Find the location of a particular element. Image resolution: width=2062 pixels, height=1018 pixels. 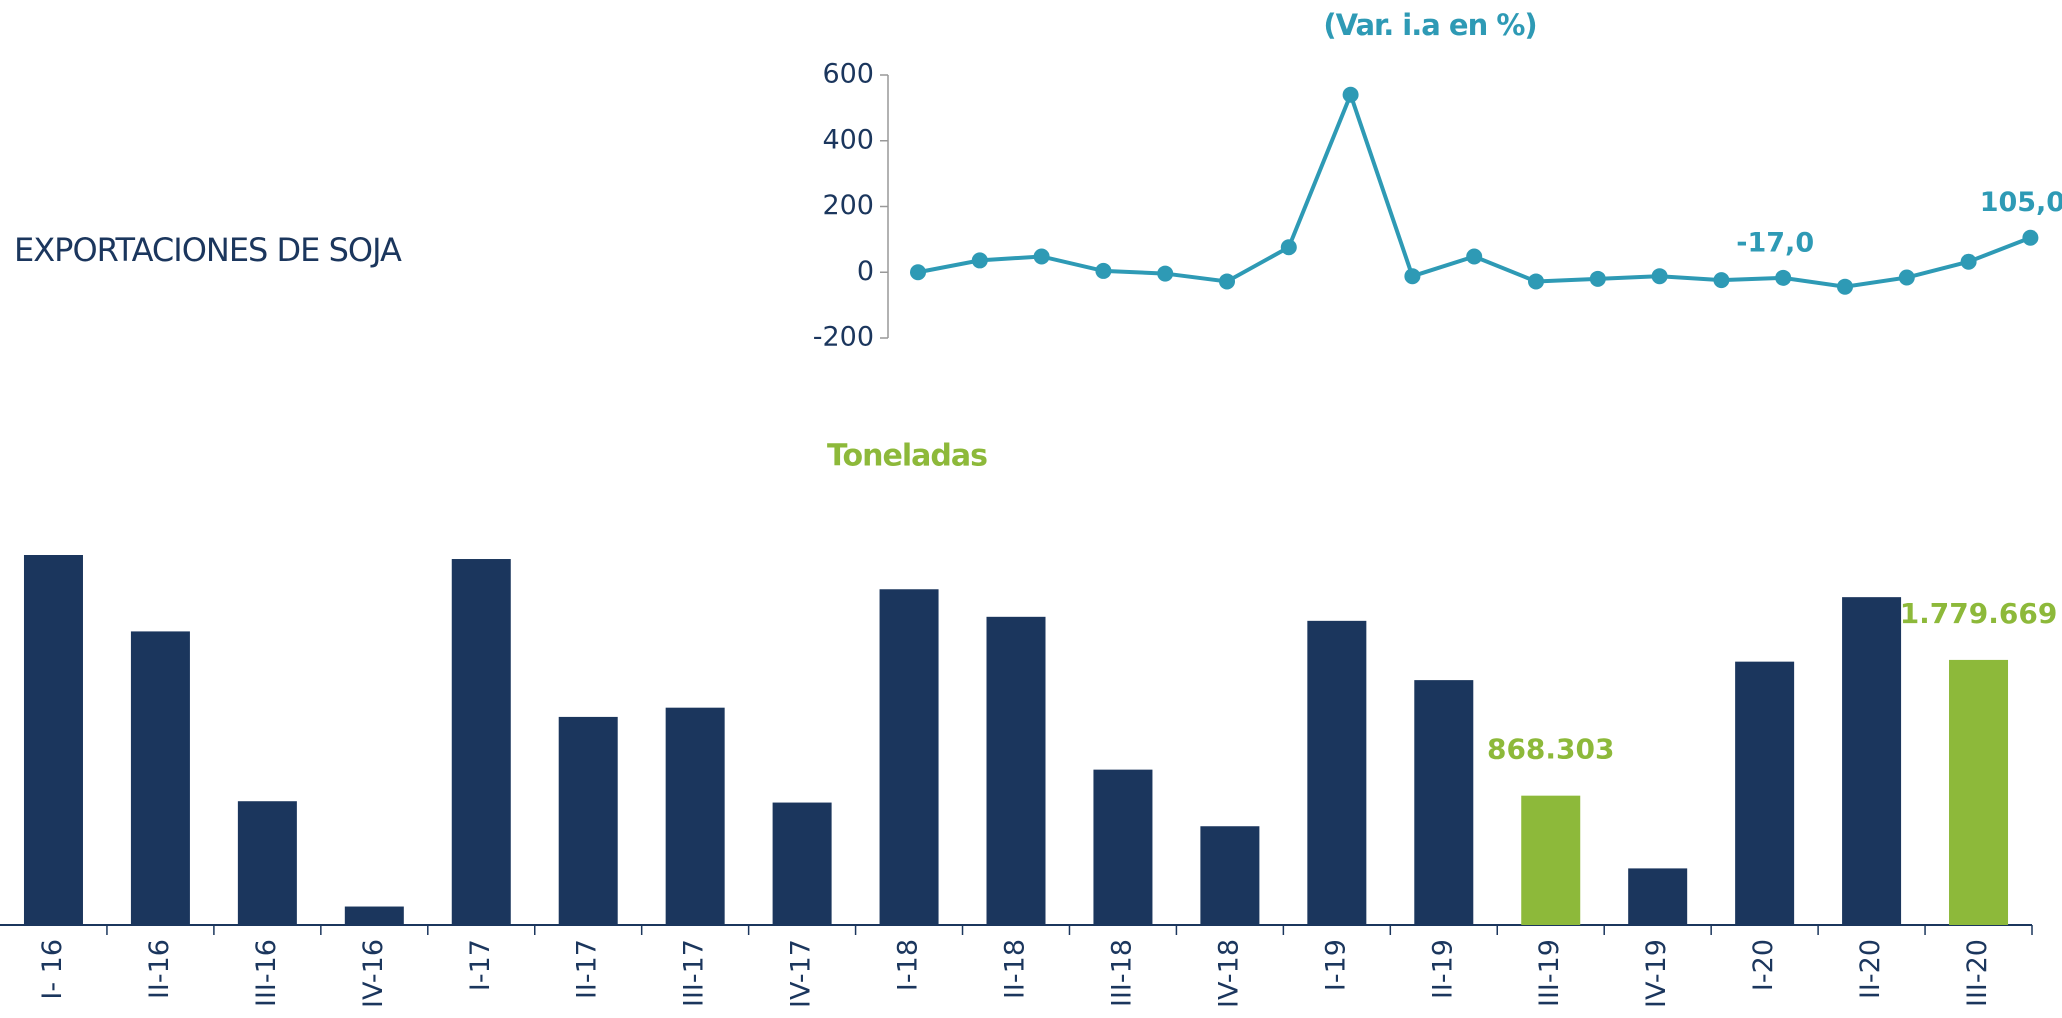

y-tick-label: 600 is located at coordinates (848, 74).